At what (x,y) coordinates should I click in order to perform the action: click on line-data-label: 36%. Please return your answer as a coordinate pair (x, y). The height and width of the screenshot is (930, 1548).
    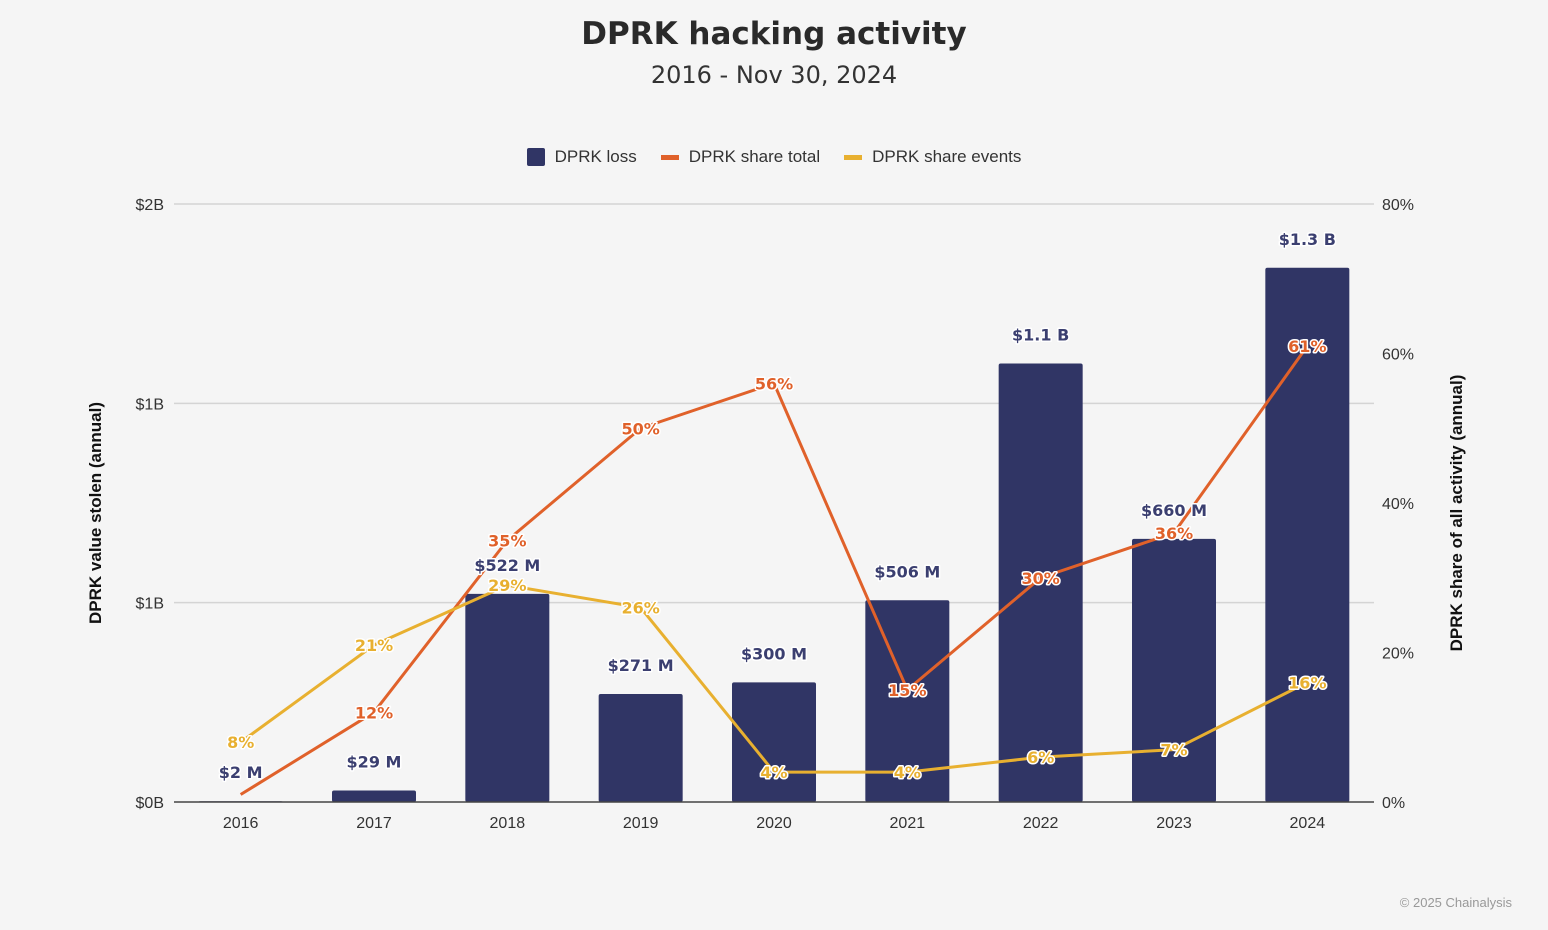
    Looking at the image, I should click on (1174, 533).